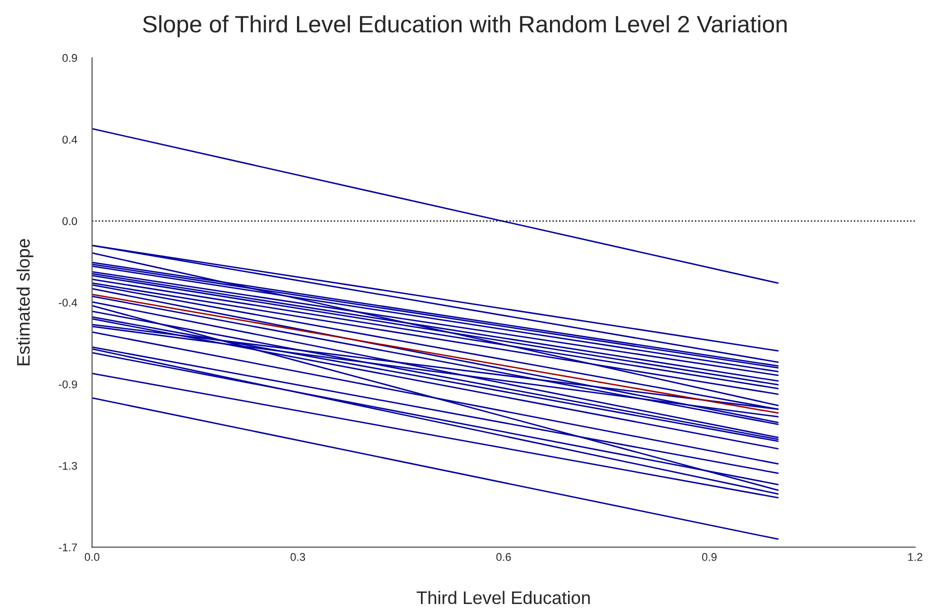 The width and height of the screenshot is (930, 608). I want to click on y-tick-label: -0.9, so click(67, 384).